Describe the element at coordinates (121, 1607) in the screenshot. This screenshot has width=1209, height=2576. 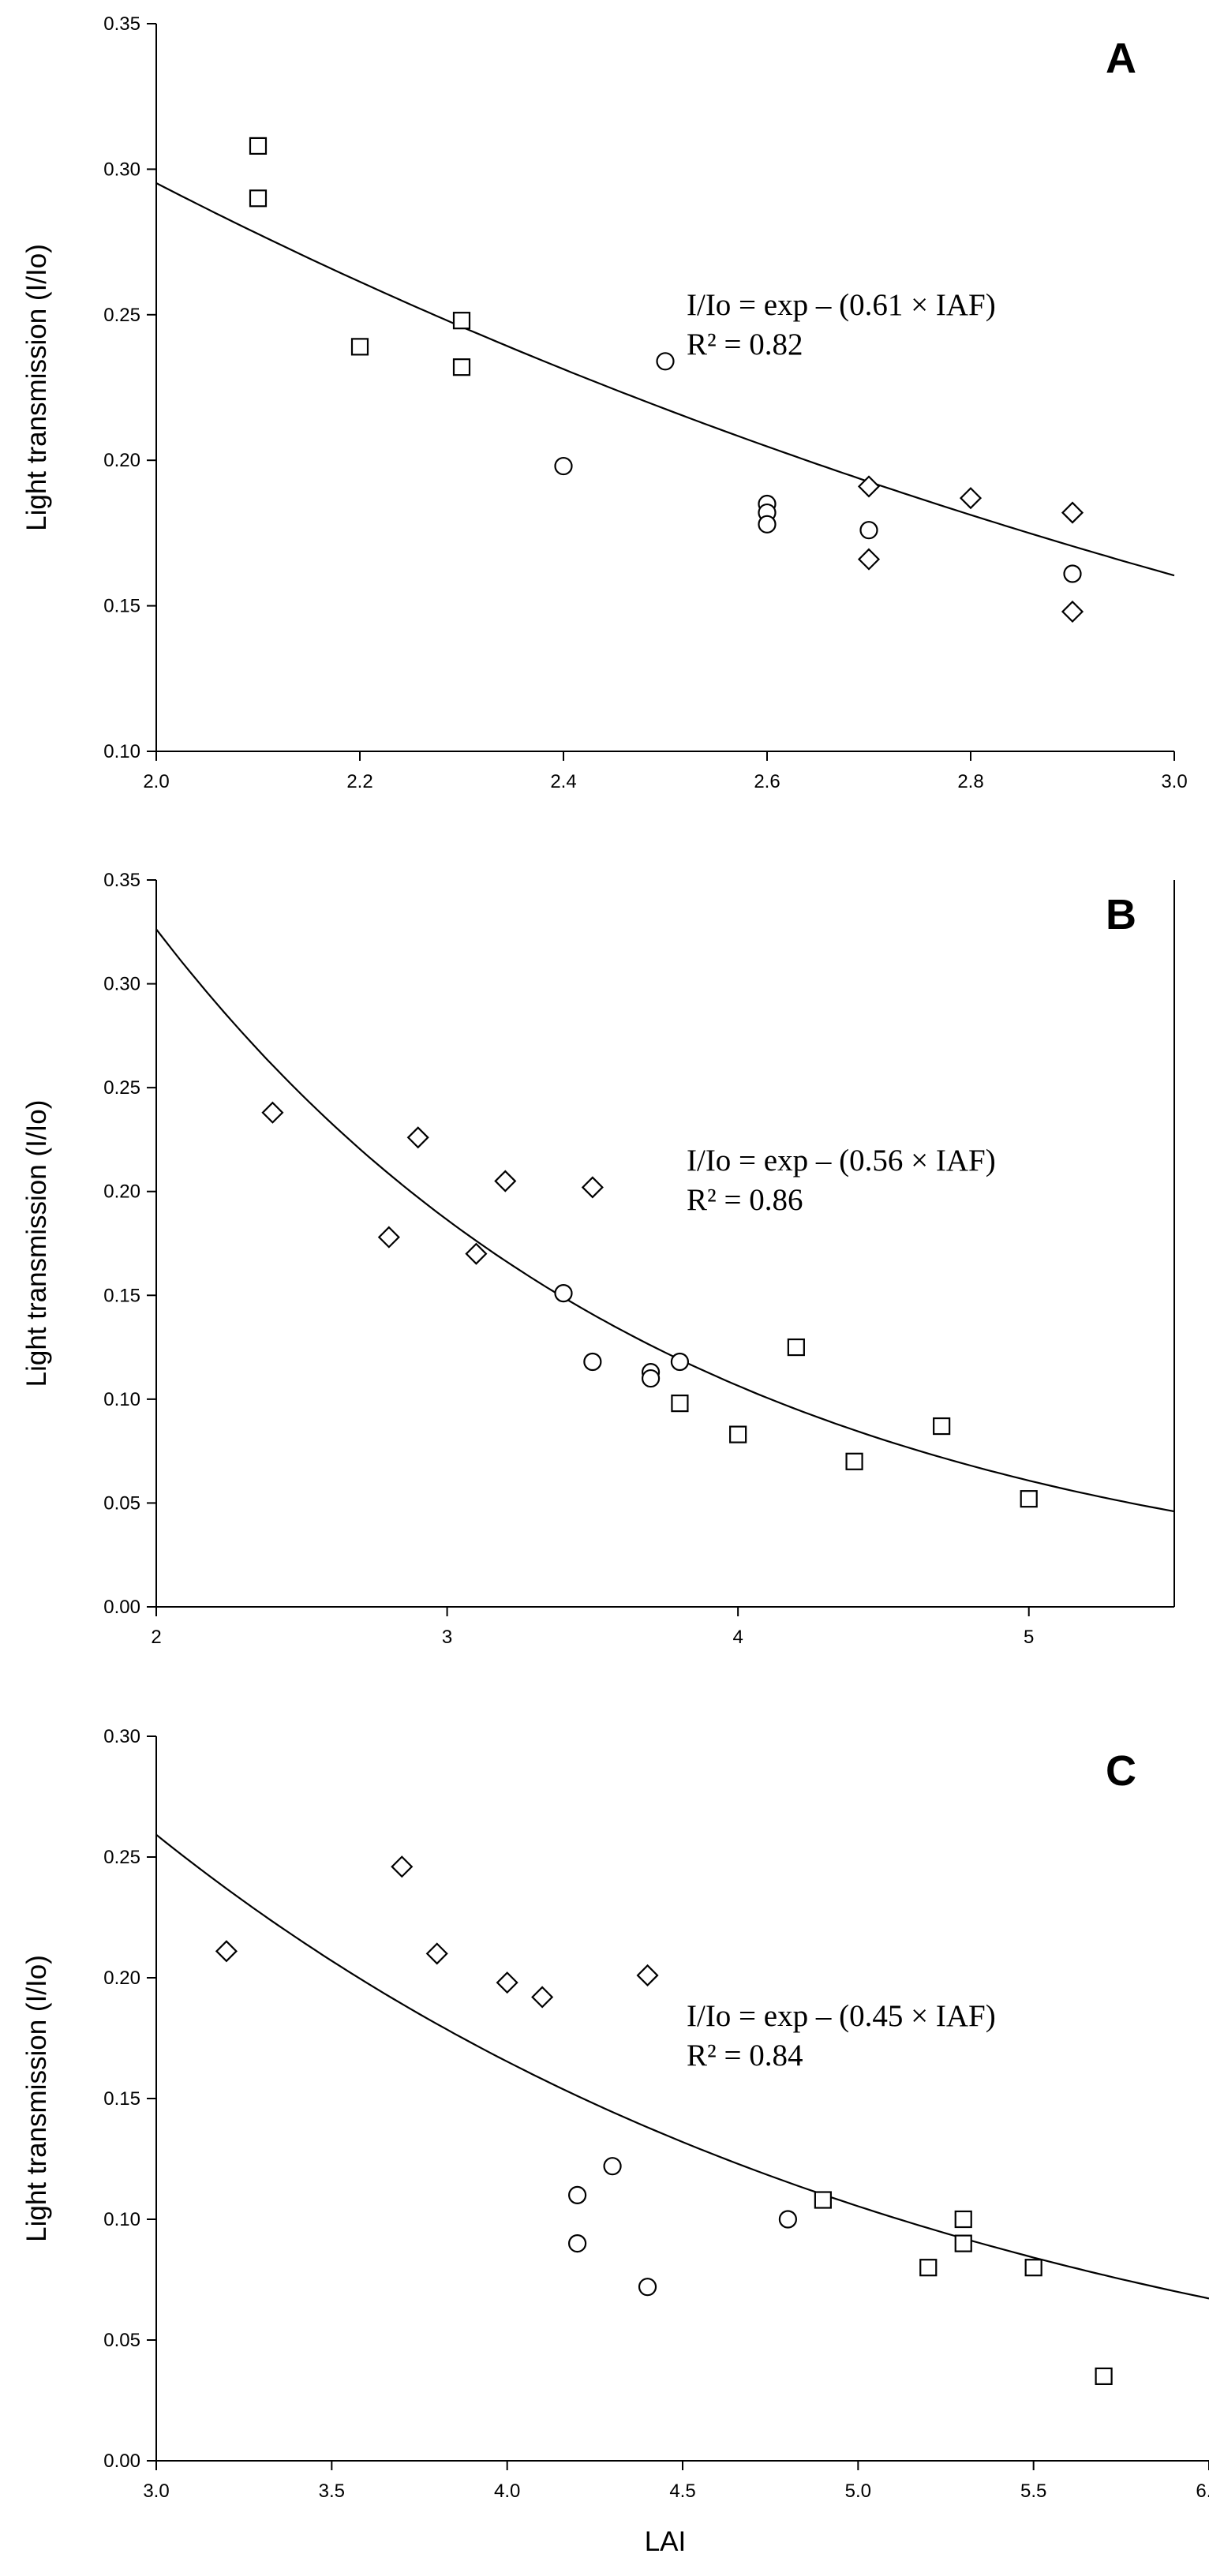
I see `panel-b-y-tick-label: 0.00` at that location.